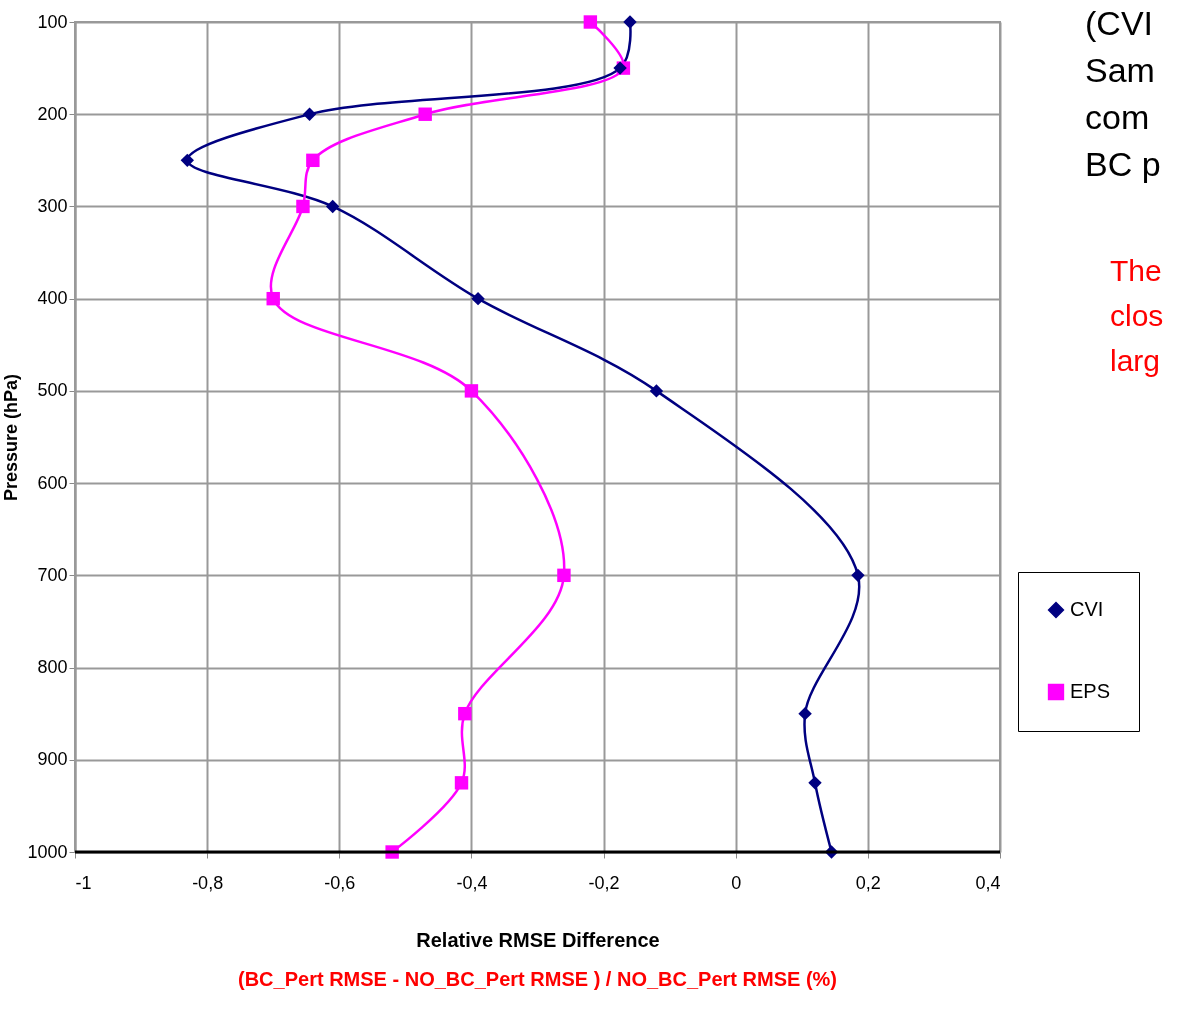 This screenshot has width=1185, height=1027. I want to click on x-tick-label: -0,4, so click(472, 882).